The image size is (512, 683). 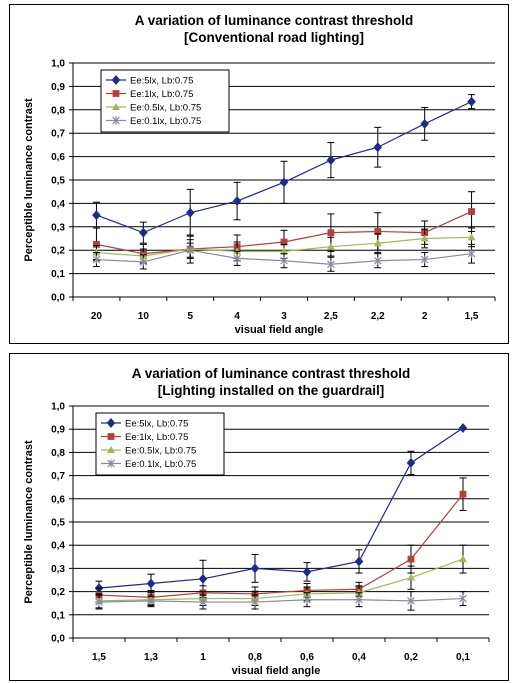 I want to click on y-tick-label: 0,3, so click(x=58, y=569).